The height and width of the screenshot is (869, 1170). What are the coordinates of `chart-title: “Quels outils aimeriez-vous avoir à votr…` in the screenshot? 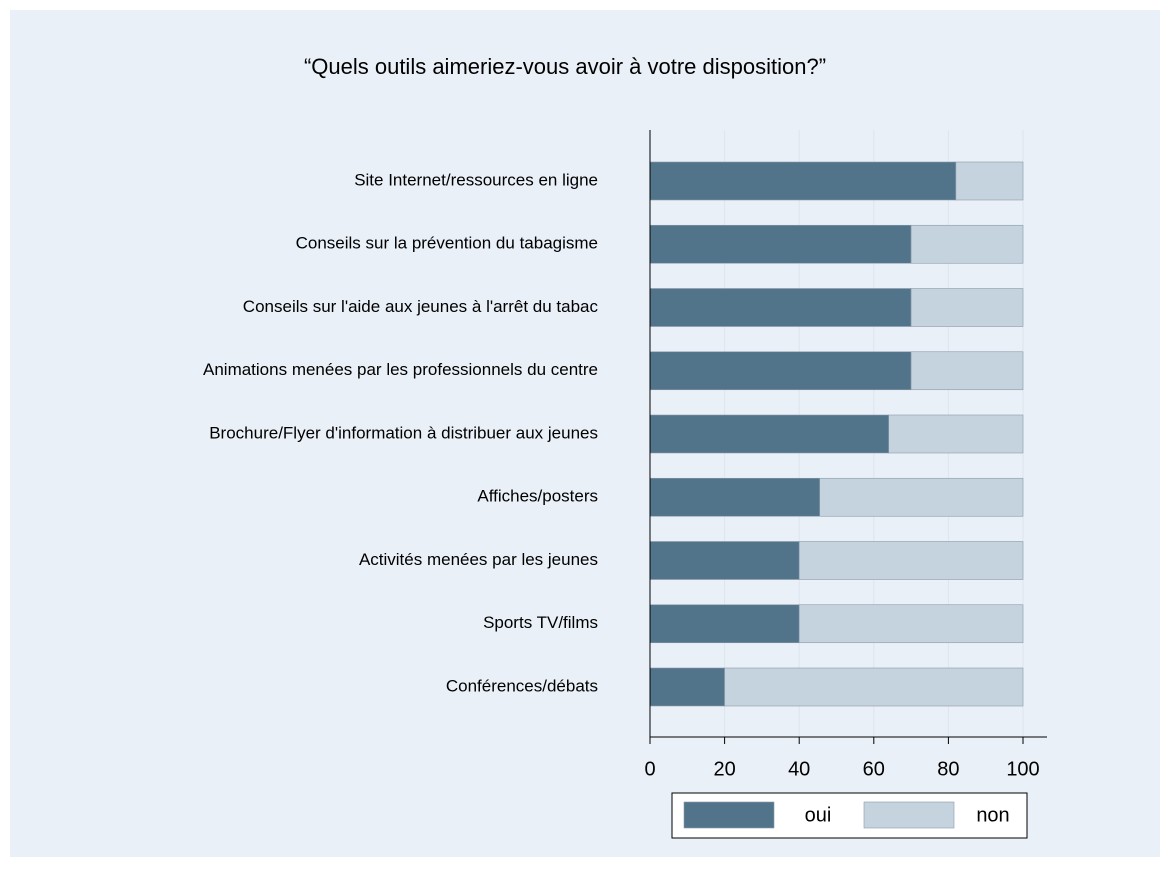 It's located at (565, 66).